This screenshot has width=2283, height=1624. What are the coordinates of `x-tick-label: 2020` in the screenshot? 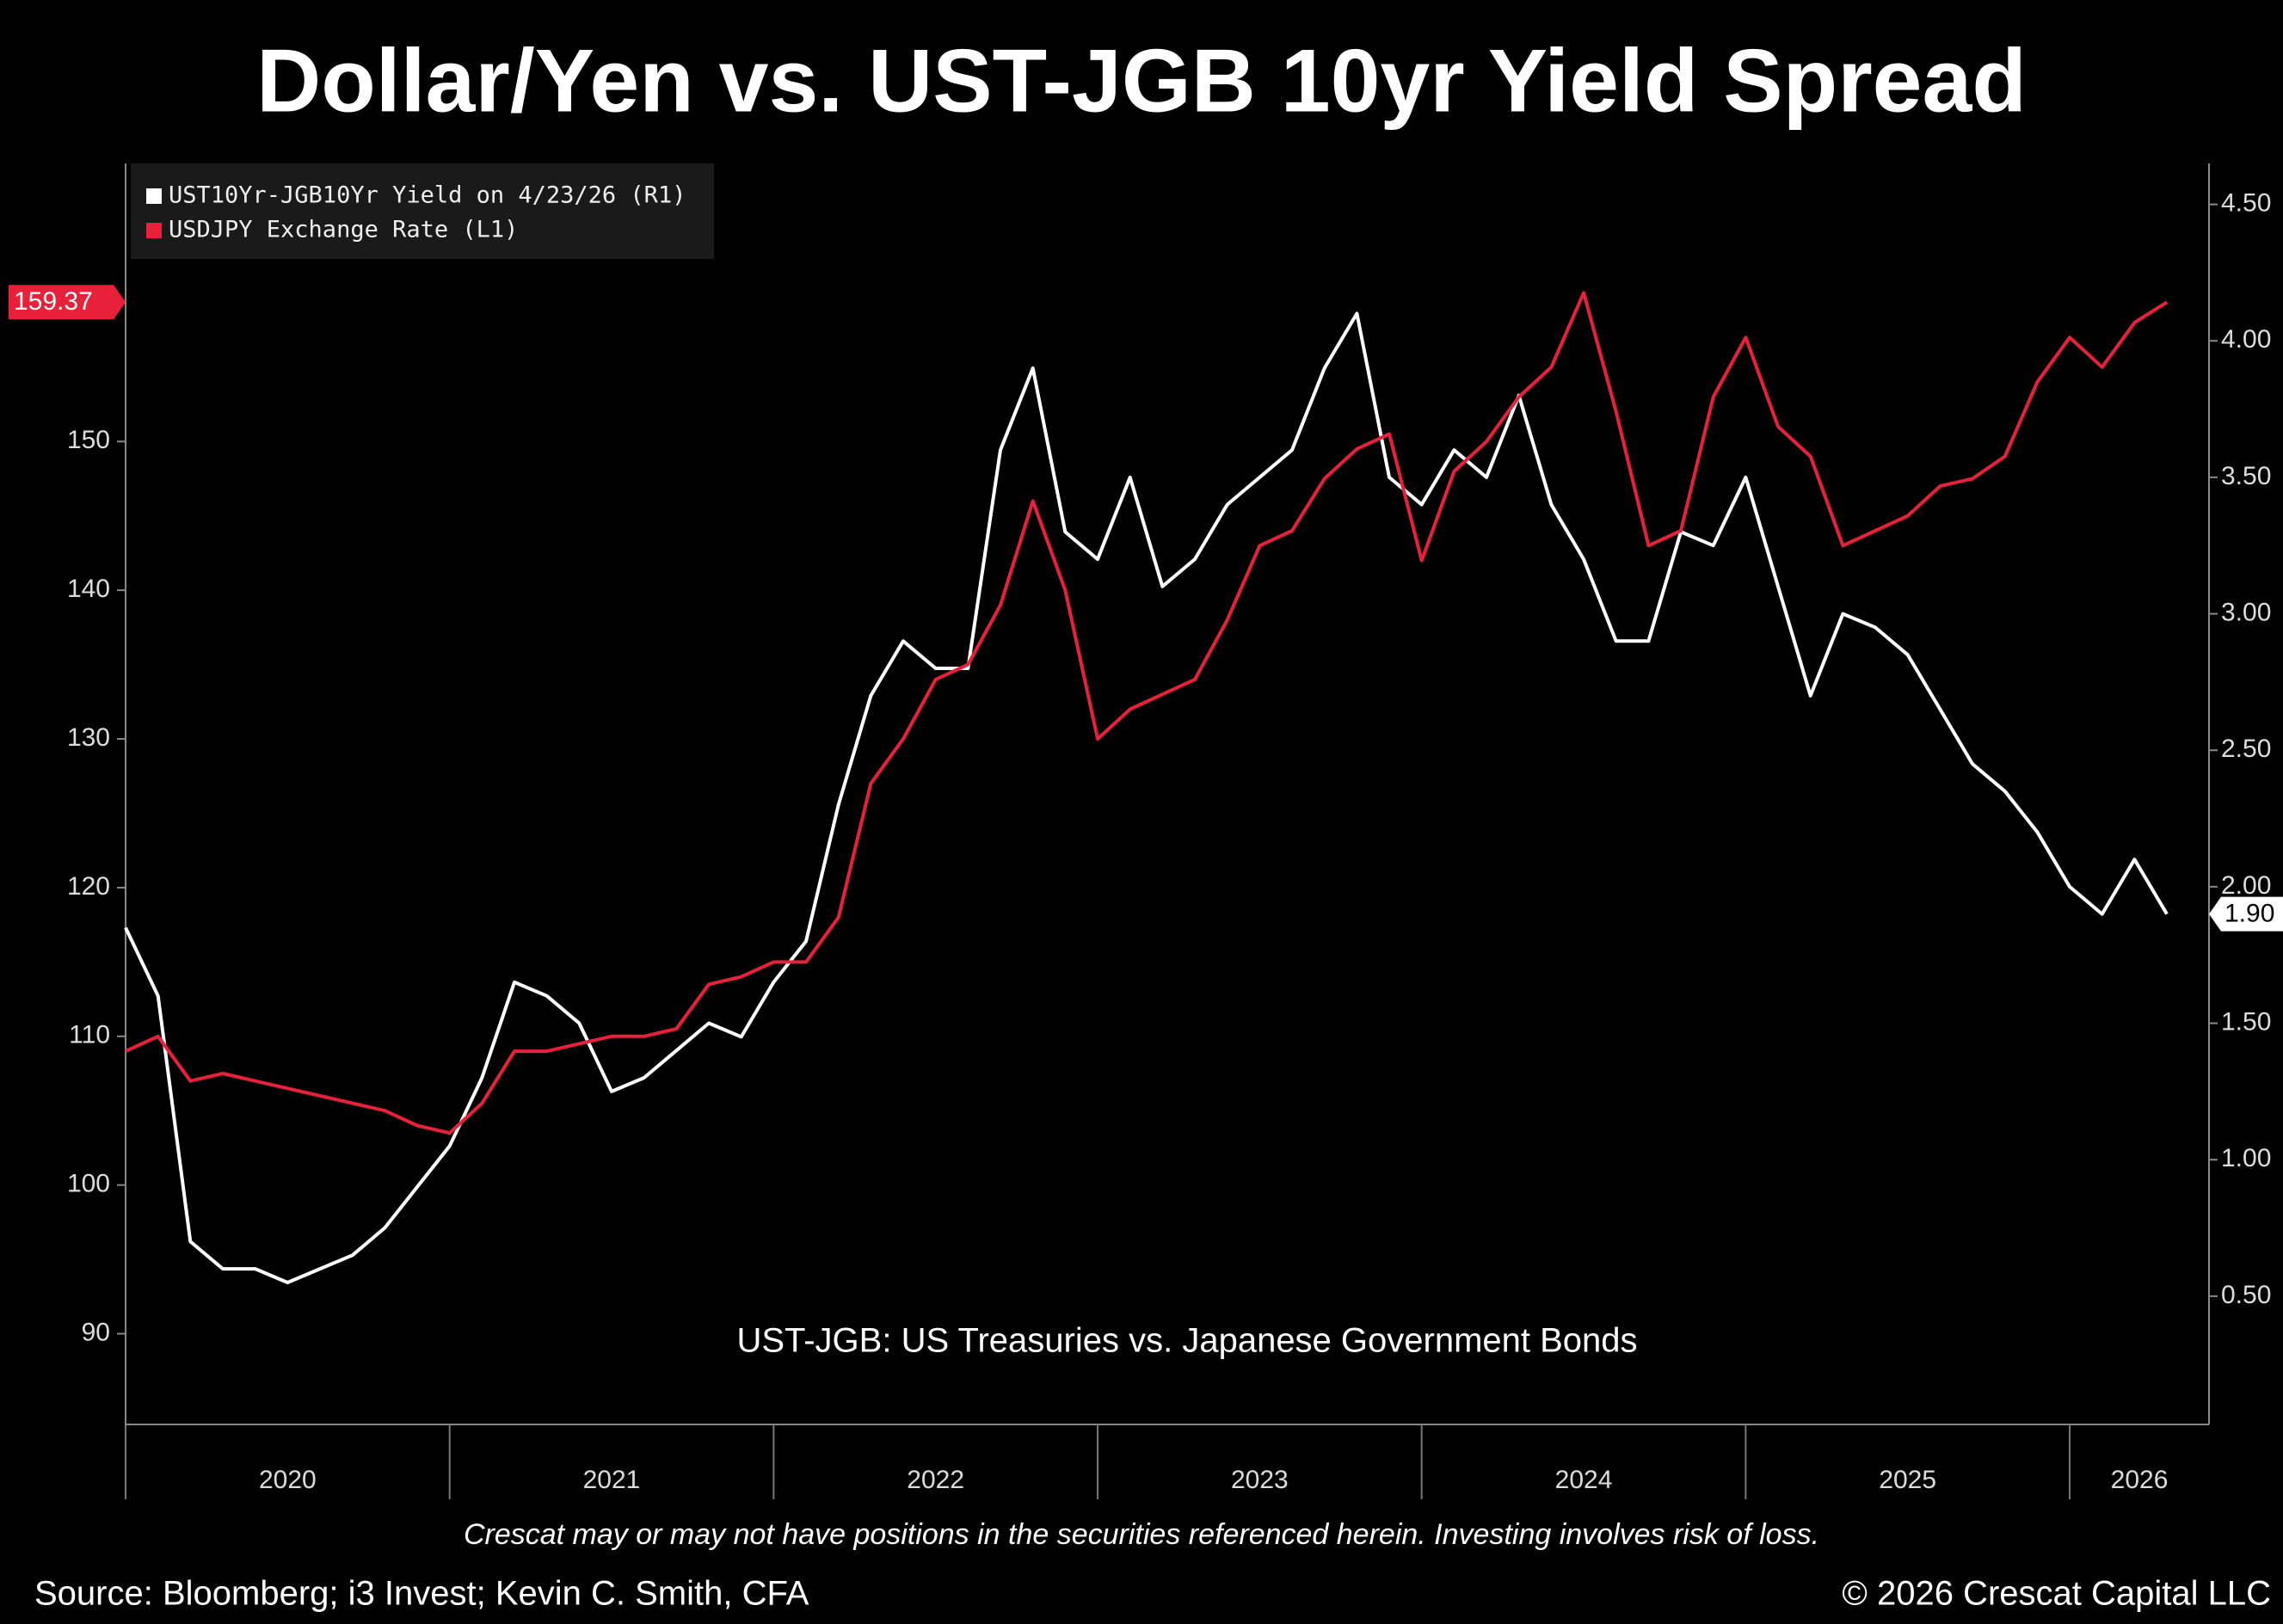 It's located at (288, 1480).